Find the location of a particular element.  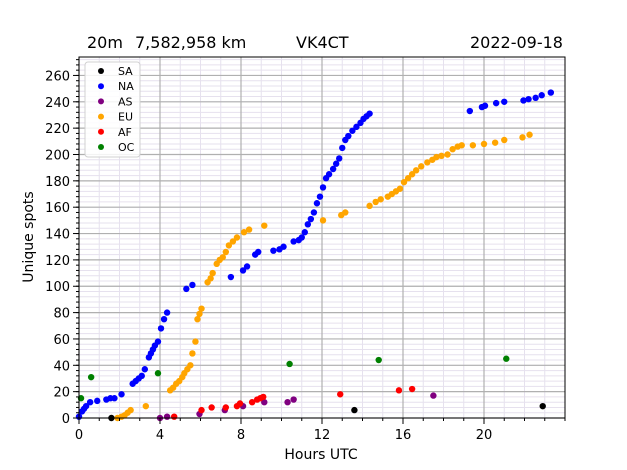

y-tick-label: 220 is located at coordinates (57, 129).